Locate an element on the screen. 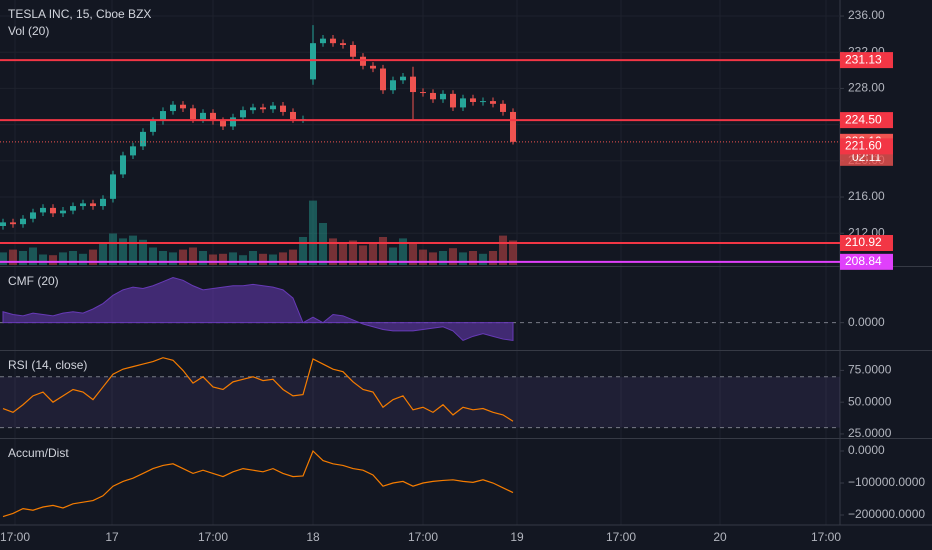 The height and width of the screenshot is (550, 932). y-tick-label: 25.0000 is located at coordinates (870, 433).